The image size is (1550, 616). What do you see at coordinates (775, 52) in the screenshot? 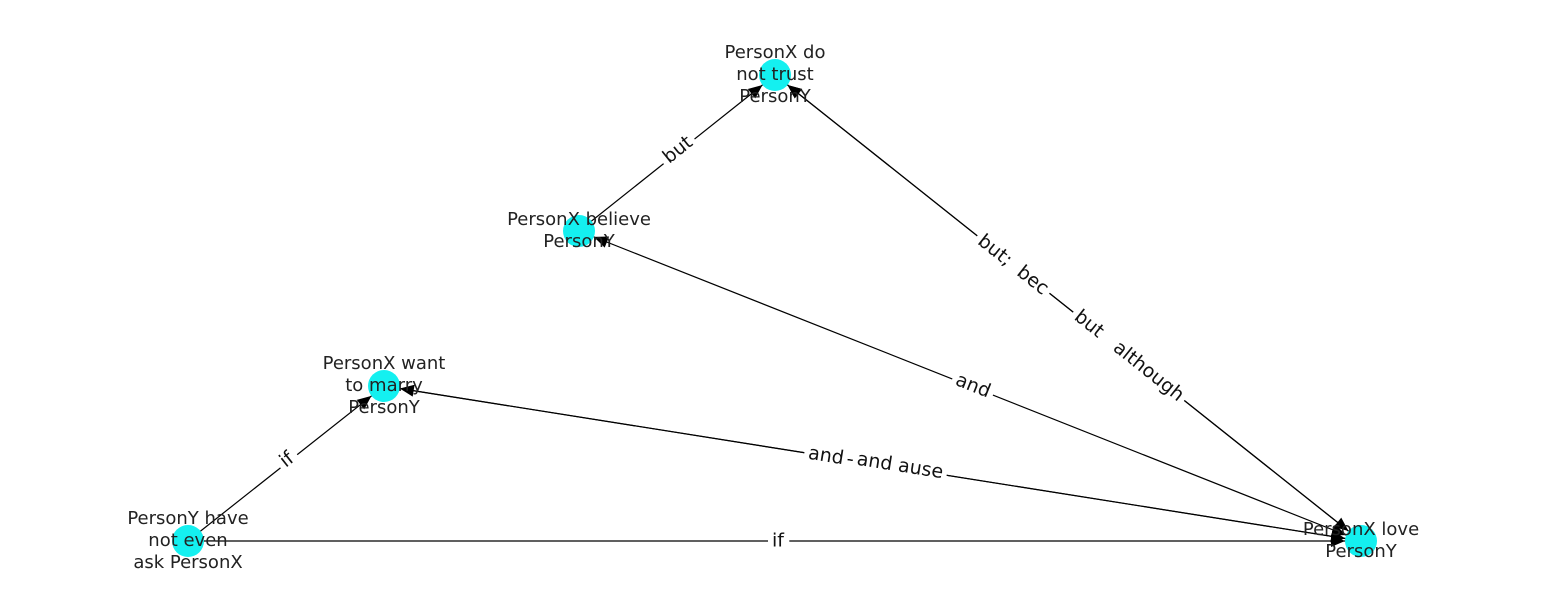
I see `node-label-line: PersonX do` at bounding box center [775, 52].